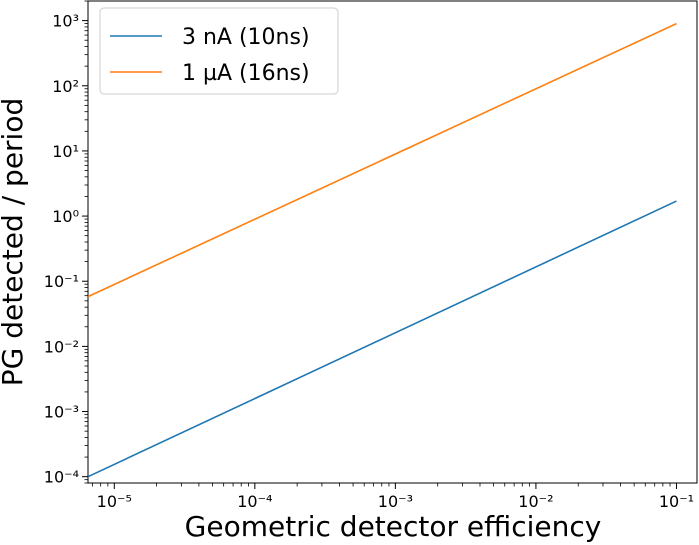  Describe the element at coordinates (246, 37) in the screenshot. I see `legend-label-series-1: 3 nA (10ns)` at that location.